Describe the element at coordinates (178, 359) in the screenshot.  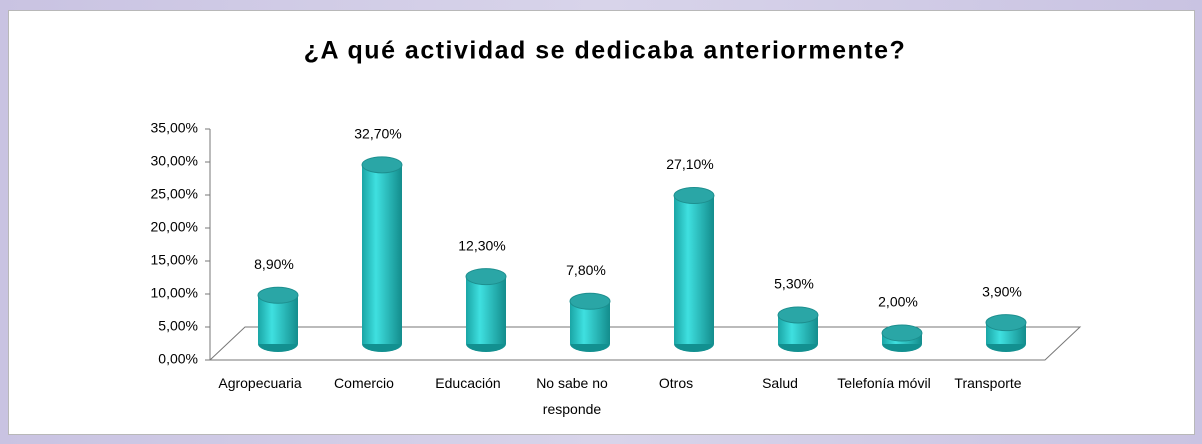
I see `y-tick-label: 0,00%` at that location.